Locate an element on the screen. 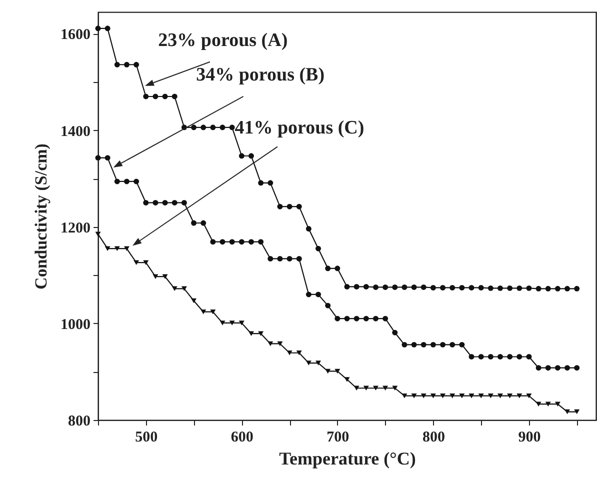 The height and width of the screenshot is (482, 597). y-tick-label: 1600 is located at coordinates (75, 35).